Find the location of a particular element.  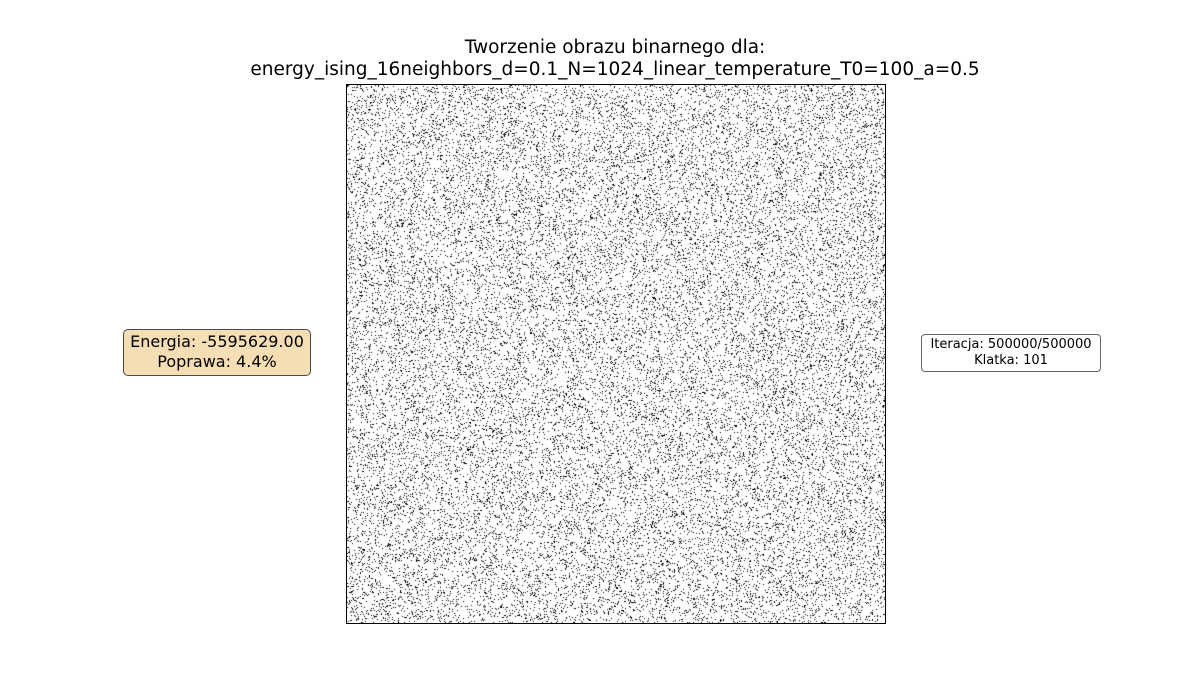

title-line-1: Tworzenie obrazu binarnego dla: is located at coordinates (615, 47).